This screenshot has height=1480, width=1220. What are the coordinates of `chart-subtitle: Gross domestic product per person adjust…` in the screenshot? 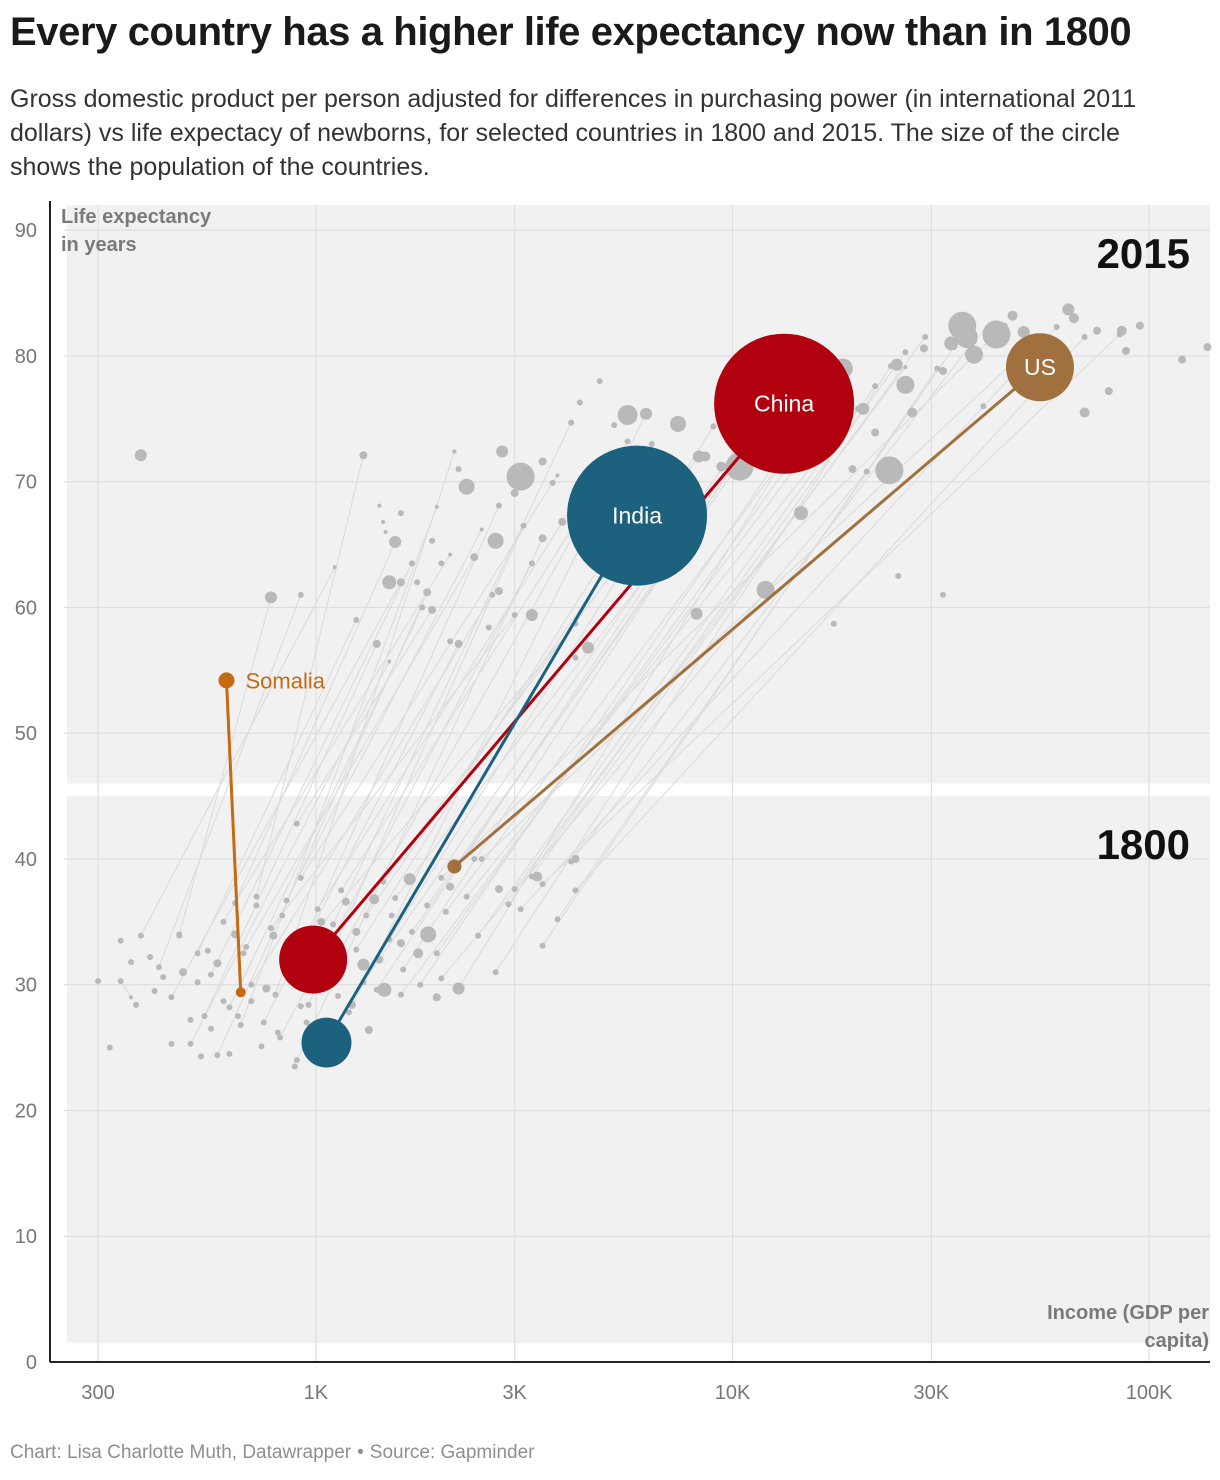 It's located at (573, 133).